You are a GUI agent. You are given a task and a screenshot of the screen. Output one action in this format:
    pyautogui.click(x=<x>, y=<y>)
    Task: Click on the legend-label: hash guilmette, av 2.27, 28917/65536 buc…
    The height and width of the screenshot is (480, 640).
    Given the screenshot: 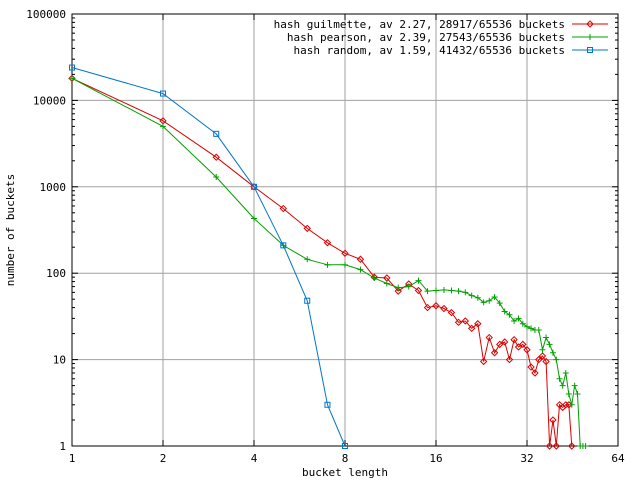 What is the action you would take?
    pyautogui.click(x=419, y=24)
    